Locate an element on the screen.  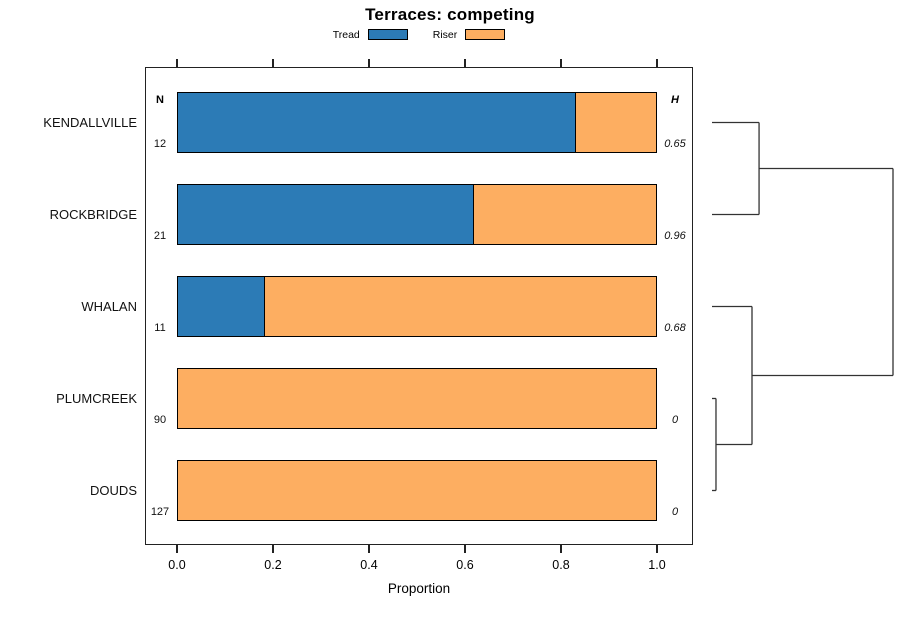
x-axis-tick-label: 0.6 is located at coordinates (465, 565).